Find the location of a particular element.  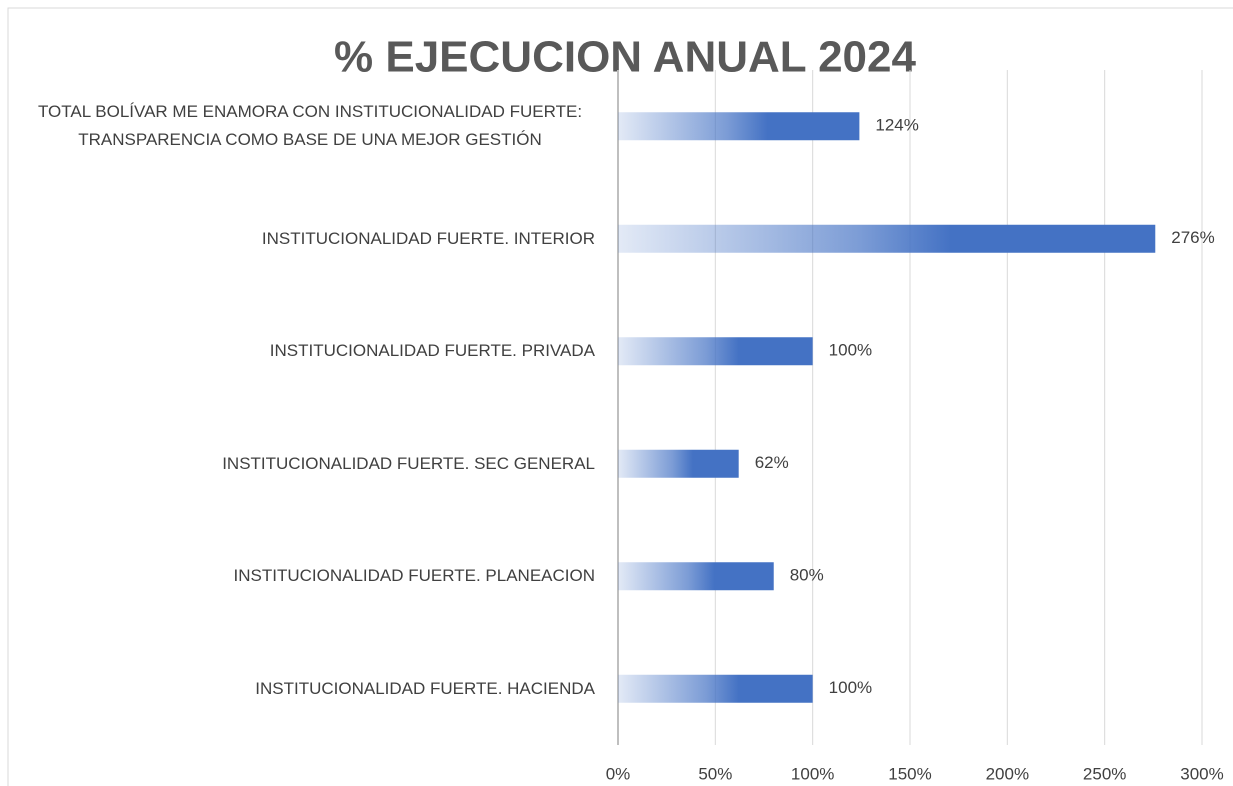

x-tick-label: 50% is located at coordinates (715, 773).